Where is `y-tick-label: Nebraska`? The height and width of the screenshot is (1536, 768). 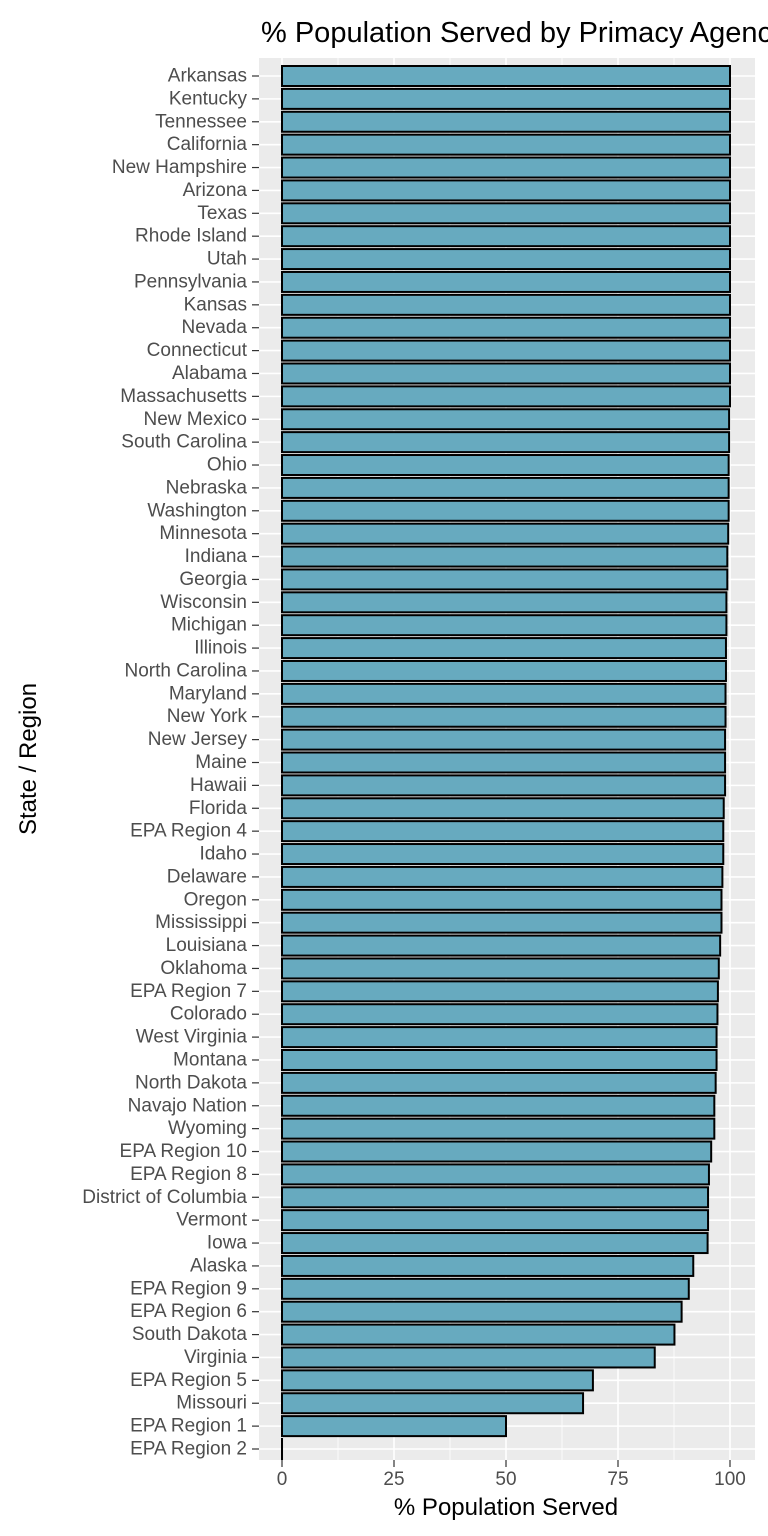 y-tick-label: Nebraska is located at coordinates (207, 487).